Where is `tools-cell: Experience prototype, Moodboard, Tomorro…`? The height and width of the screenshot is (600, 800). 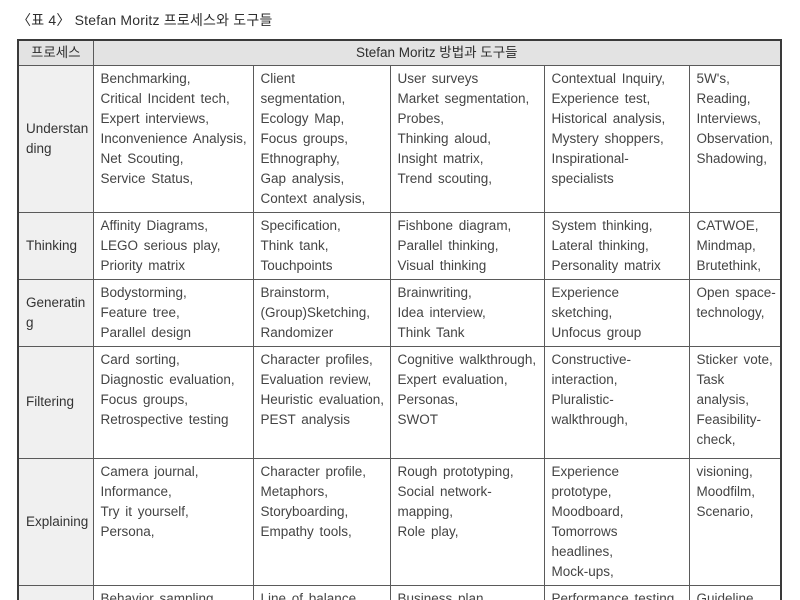 tools-cell: Experience prototype, Moodboard, Tomorro… is located at coordinates (616, 521).